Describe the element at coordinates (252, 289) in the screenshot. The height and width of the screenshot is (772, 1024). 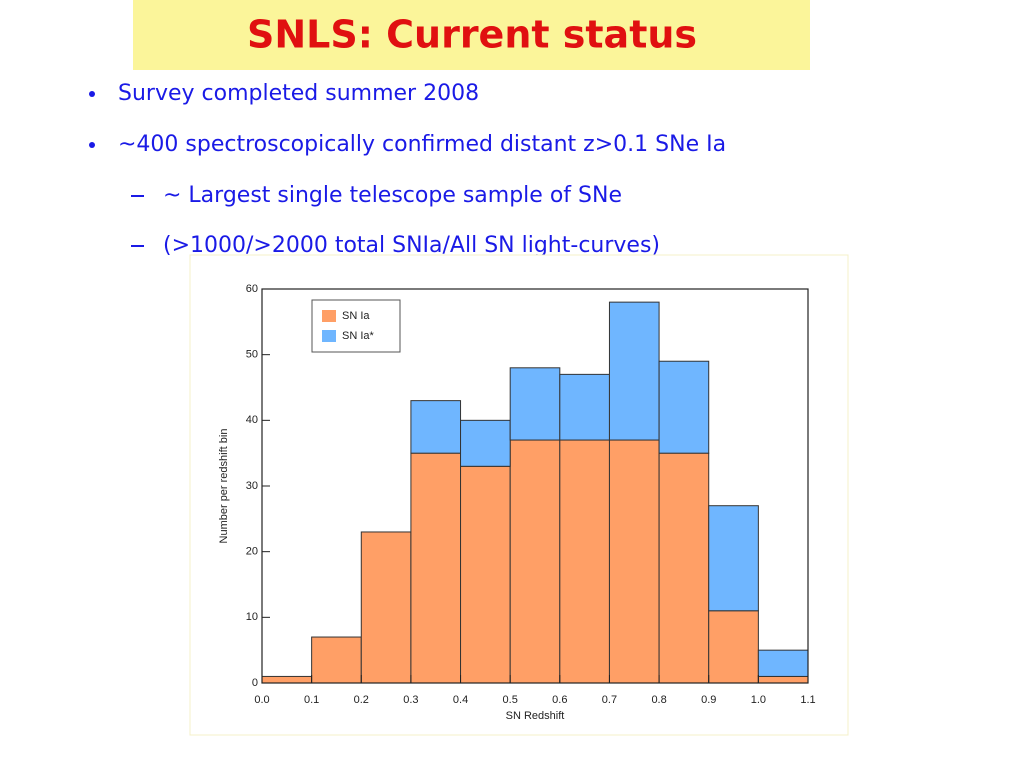
I see `y-tick-label: 60` at that location.